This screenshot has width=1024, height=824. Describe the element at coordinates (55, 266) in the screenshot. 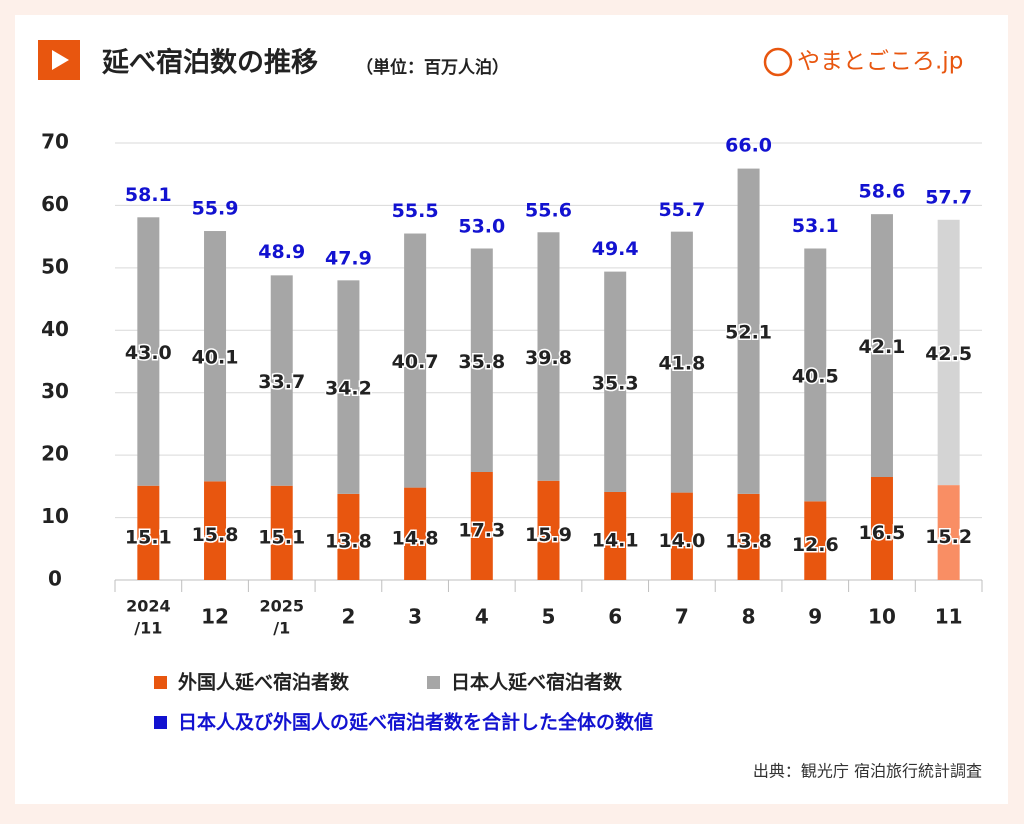

I see `y-tick-label: 50` at that location.